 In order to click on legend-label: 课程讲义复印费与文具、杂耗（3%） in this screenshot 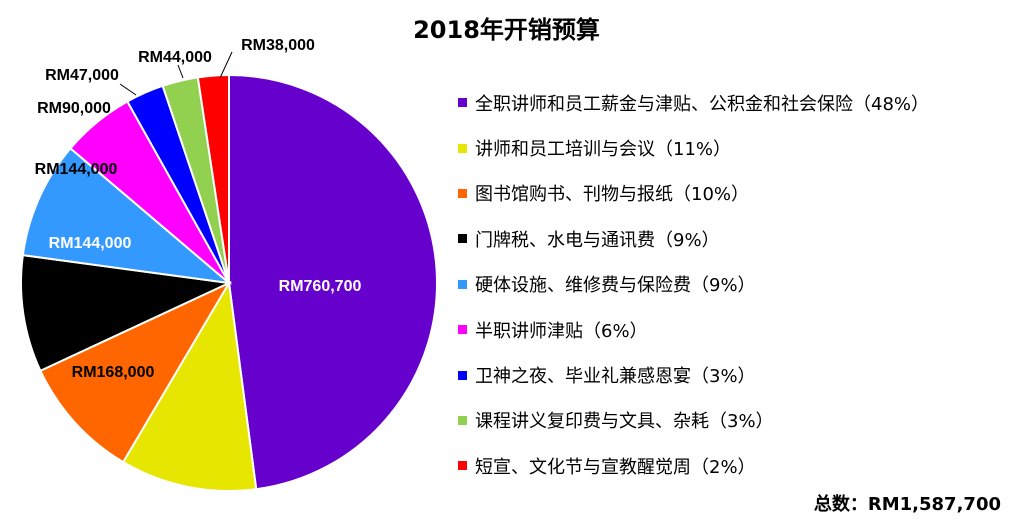, I will do `click(624, 422)`.